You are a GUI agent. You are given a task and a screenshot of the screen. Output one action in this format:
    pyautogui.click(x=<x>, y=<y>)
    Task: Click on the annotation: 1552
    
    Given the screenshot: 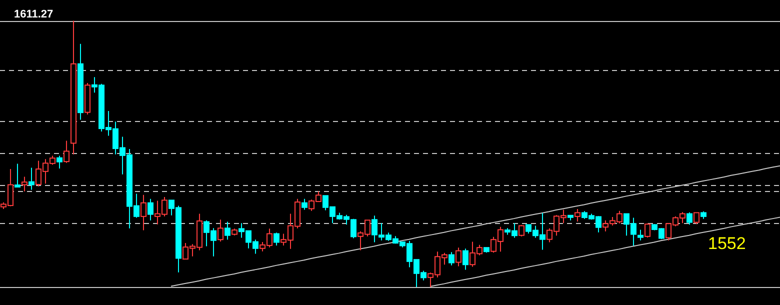 What is the action you would take?
    pyautogui.click(x=727, y=243)
    